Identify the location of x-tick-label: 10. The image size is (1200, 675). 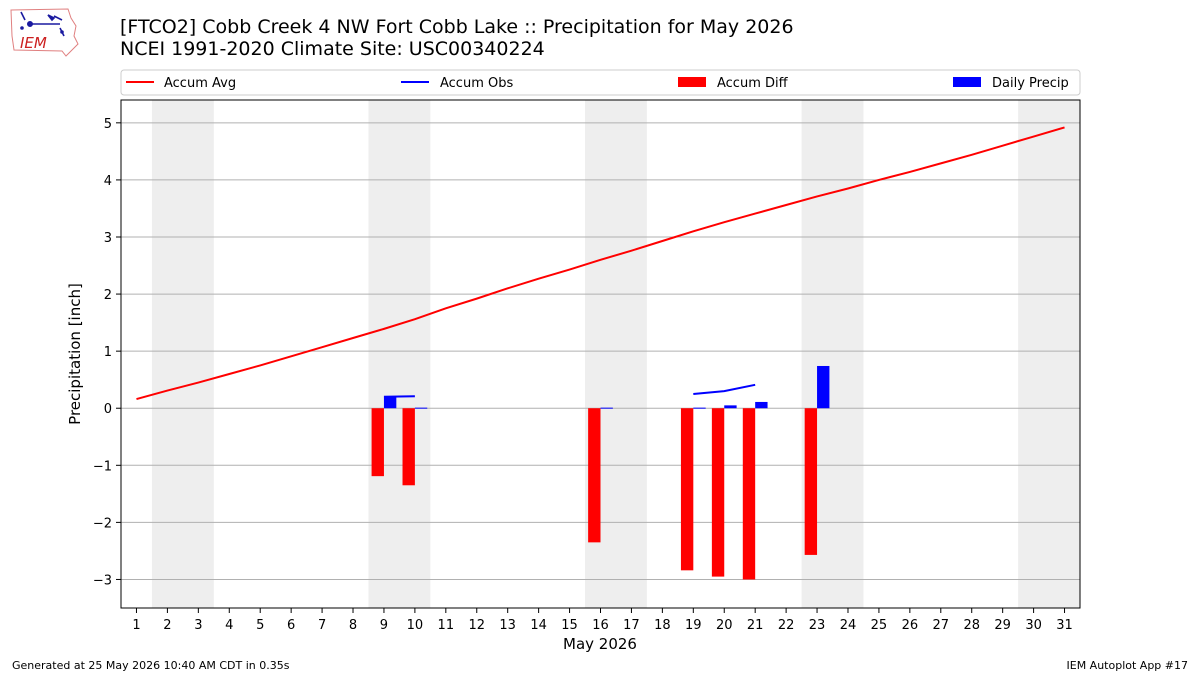
(415, 625).